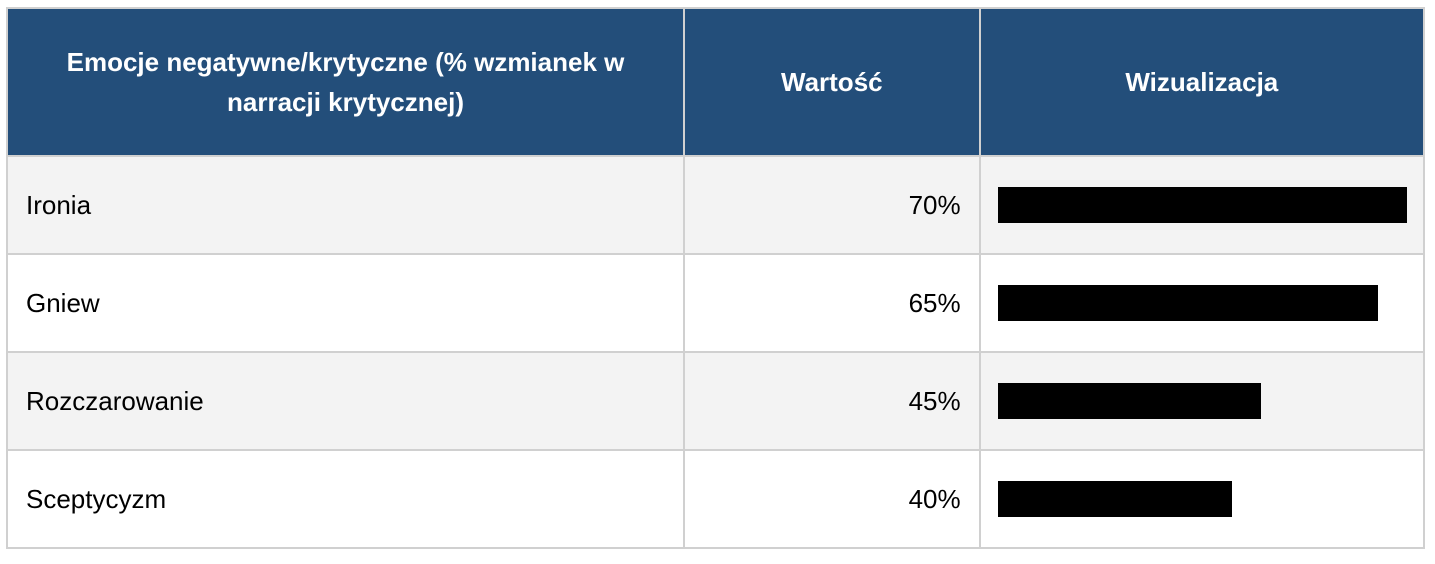 The image size is (1435, 564). What do you see at coordinates (832, 401) in the screenshot?
I see `value-cell: 45%` at bounding box center [832, 401].